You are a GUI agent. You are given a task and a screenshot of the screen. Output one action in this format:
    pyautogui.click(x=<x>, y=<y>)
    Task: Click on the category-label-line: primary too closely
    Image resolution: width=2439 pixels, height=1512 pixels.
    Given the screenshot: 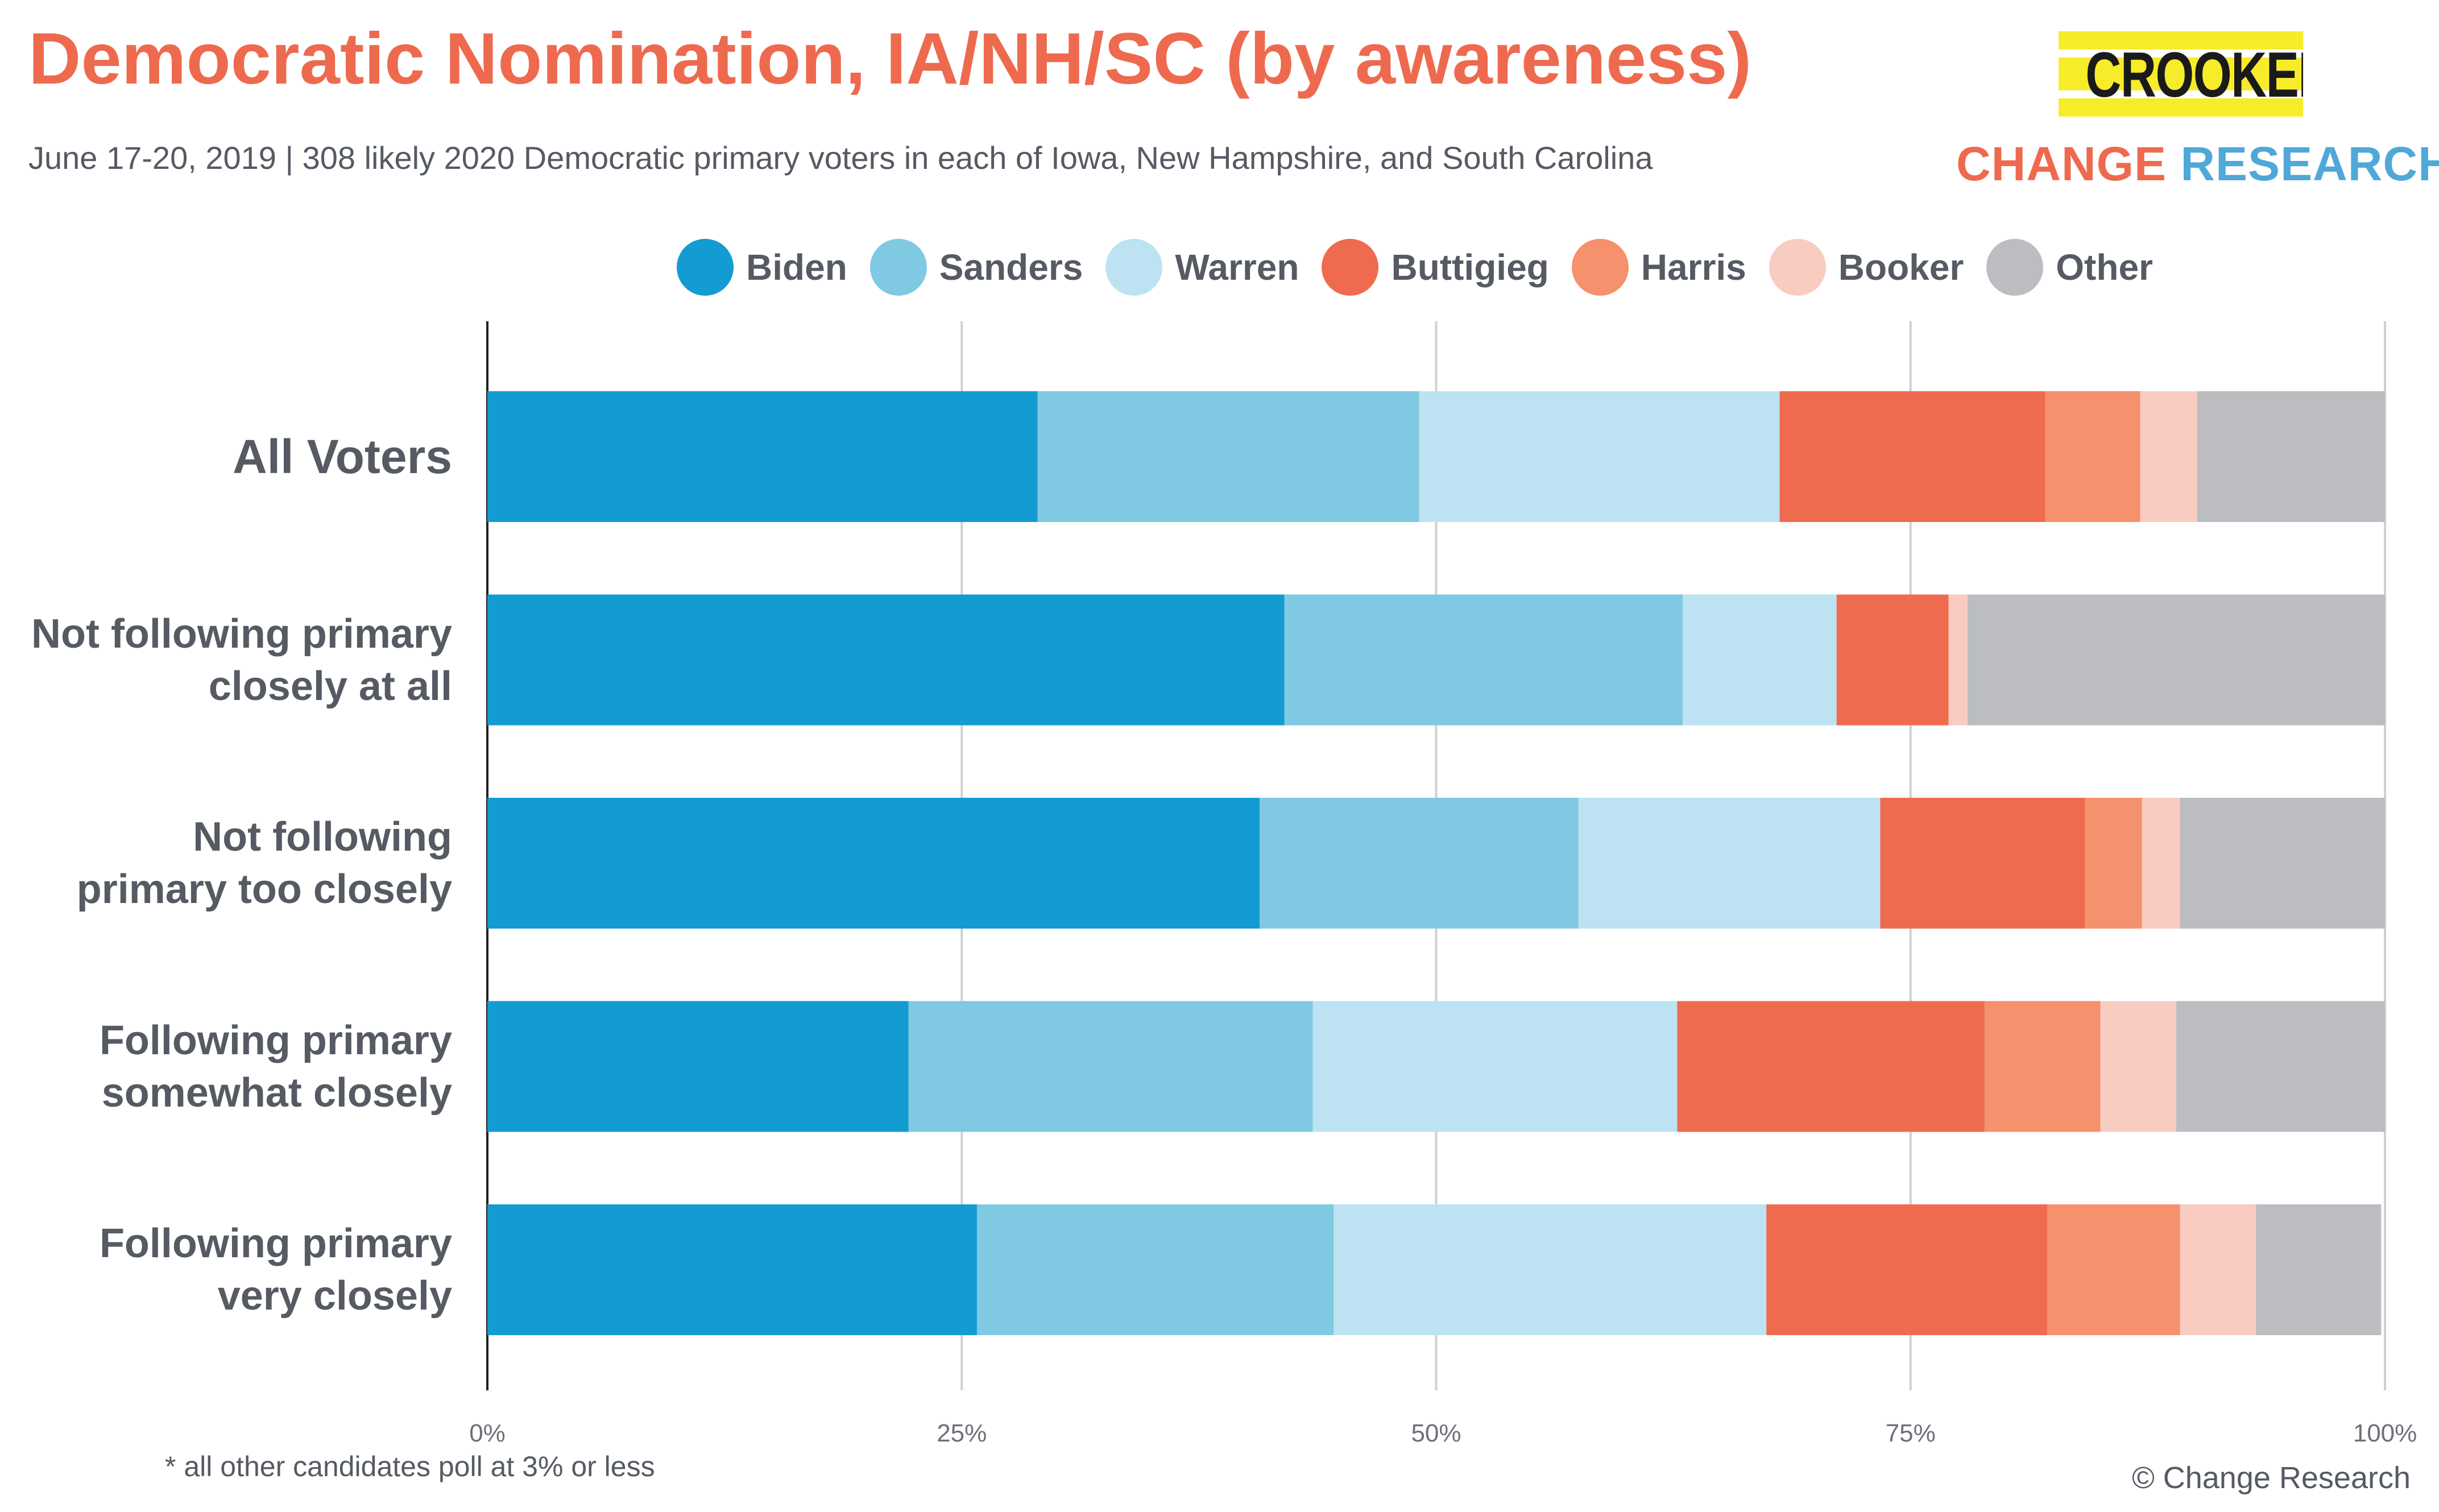 What is the action you would take?
    pyautogui.click(x=264, y=889)
    